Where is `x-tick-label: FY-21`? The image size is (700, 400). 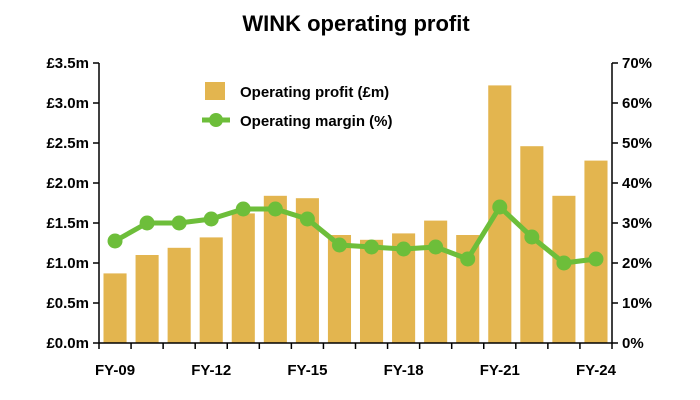
x-tick-label: FY-21 is located at coordinates (500, 370).